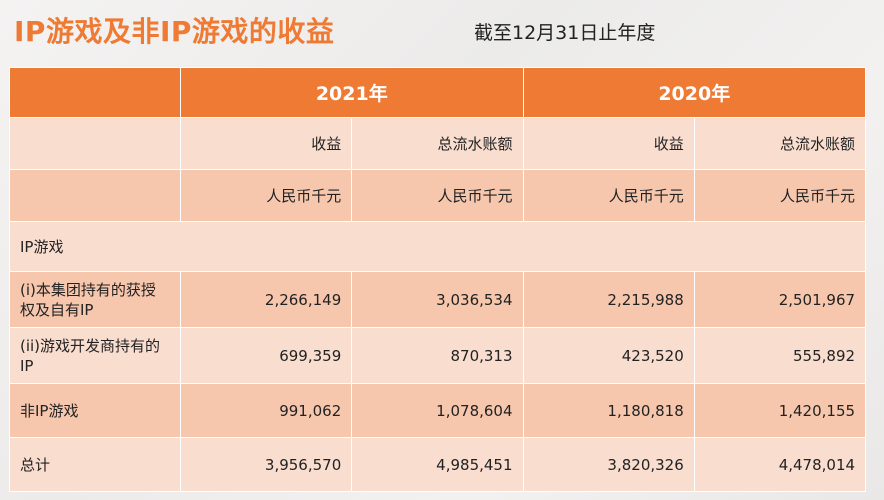 Image resolution: width=884 pixels, height=500 pixels. Describe the element at coordinates (608, 410) in the screenshot. I see `cell-value: 1,180,818` at that location.